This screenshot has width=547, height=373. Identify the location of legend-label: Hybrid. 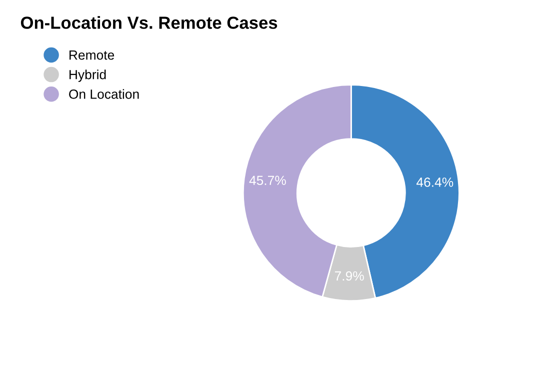
(88, 76).